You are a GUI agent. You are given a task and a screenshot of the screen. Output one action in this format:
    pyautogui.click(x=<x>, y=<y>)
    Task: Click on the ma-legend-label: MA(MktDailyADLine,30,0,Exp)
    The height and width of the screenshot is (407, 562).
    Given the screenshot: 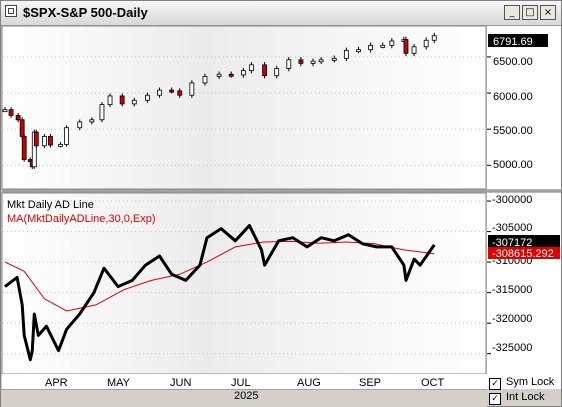 What is the action you would take?
    pyautogui.click(x=81, y=219)
    